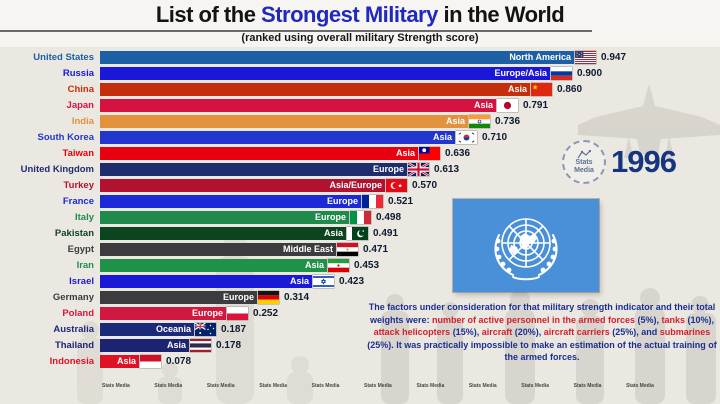 The width and height of the screenshot is (720, 404). What do you see at coordinates (649, 121) in the screenshot?
I see `fighter-jet-silhouette` at bounding box center [649, 121].